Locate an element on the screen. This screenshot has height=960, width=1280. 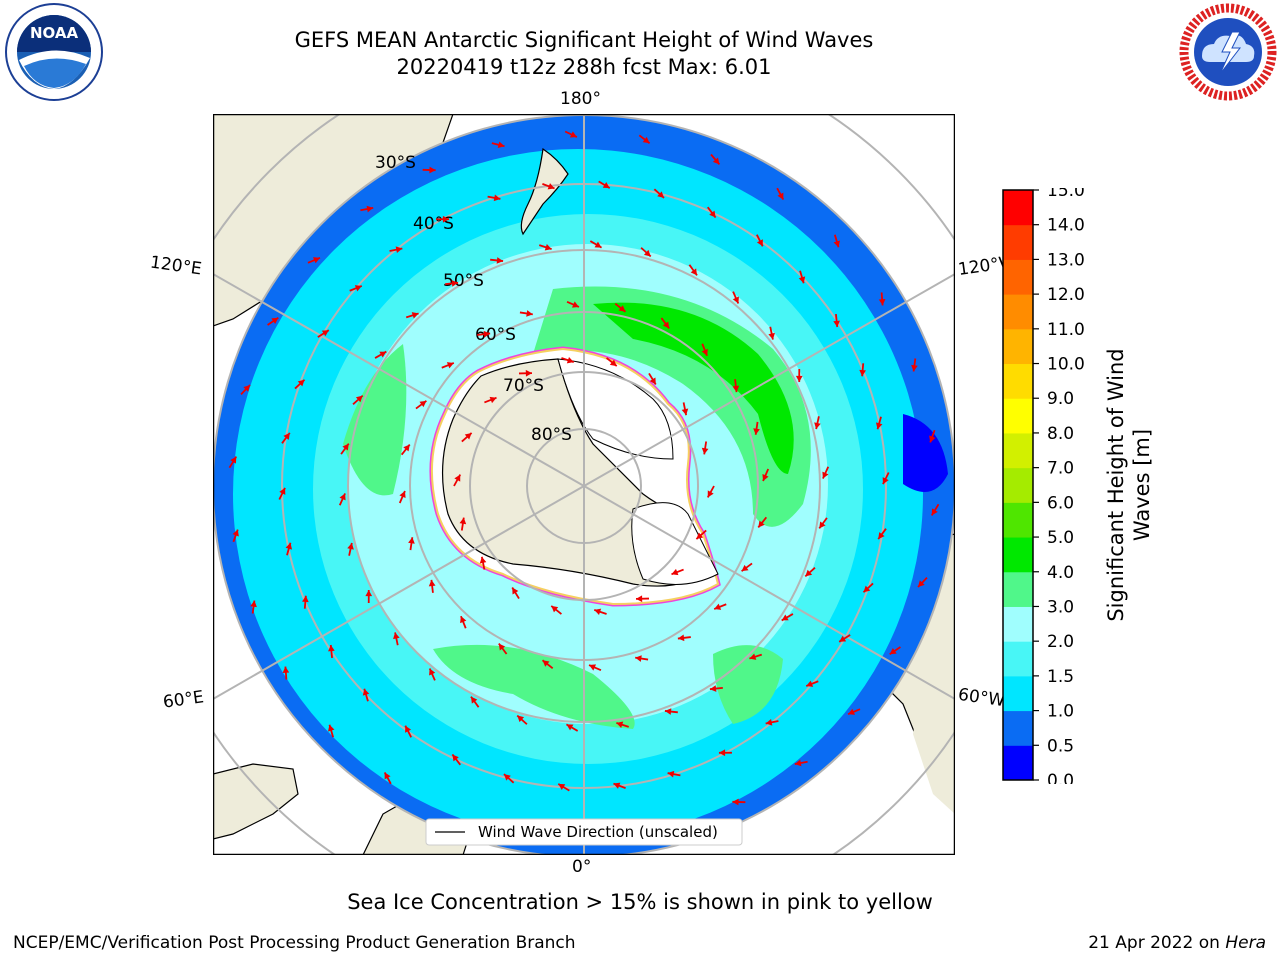
colorbar-tick-label: 7.0 is located at coordinates (1060, 469).